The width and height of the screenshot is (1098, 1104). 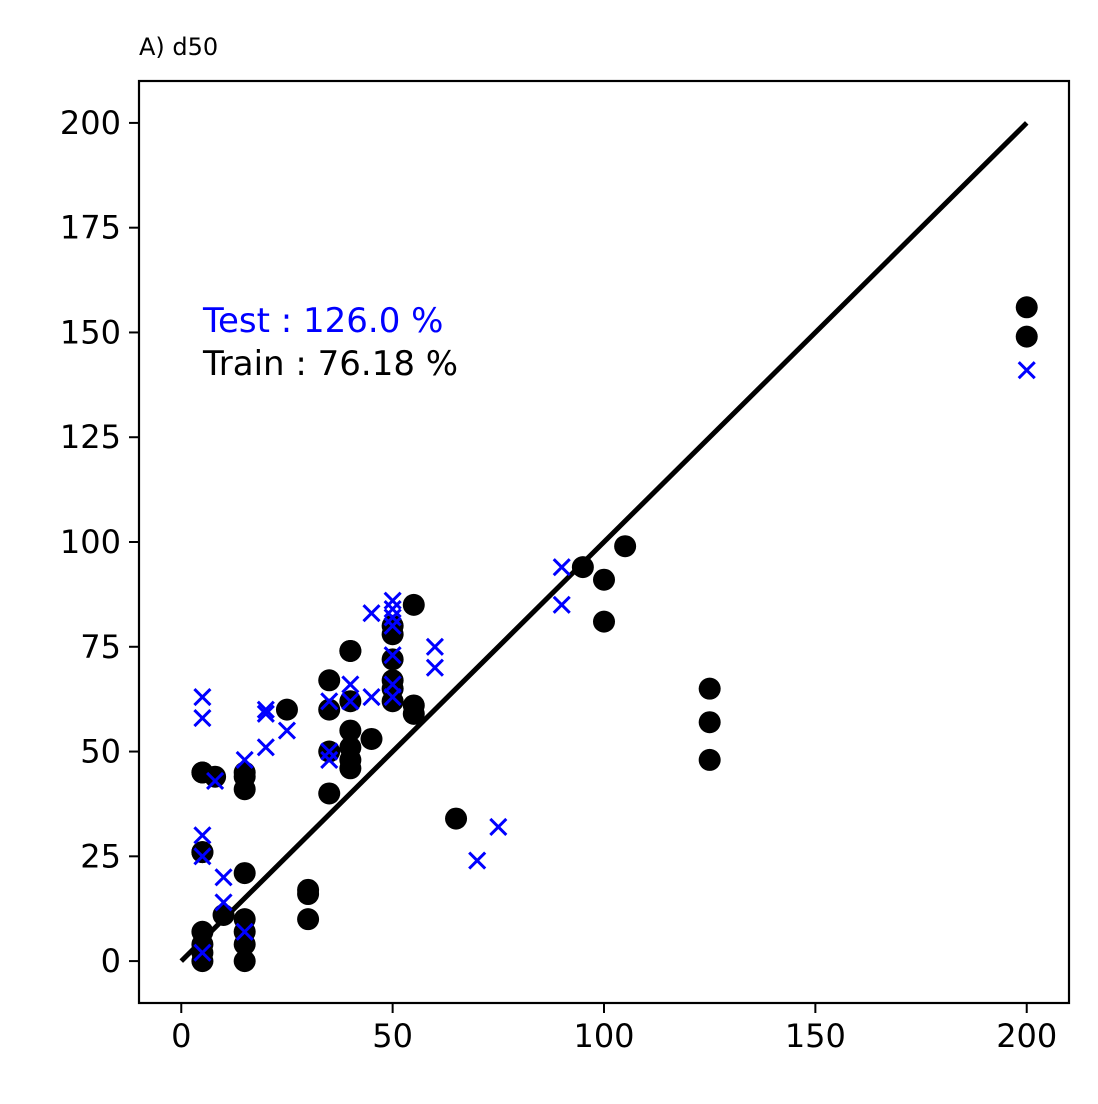 I want to click on y-tick-label: 175, so click(x=90, y=228).